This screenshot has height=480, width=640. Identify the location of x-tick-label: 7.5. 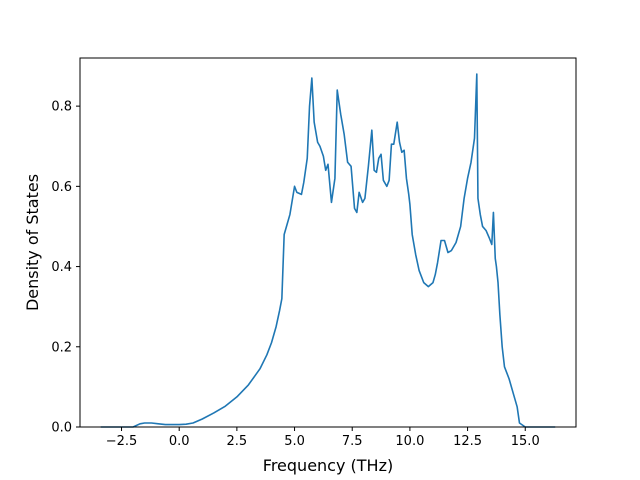
(352, 441).